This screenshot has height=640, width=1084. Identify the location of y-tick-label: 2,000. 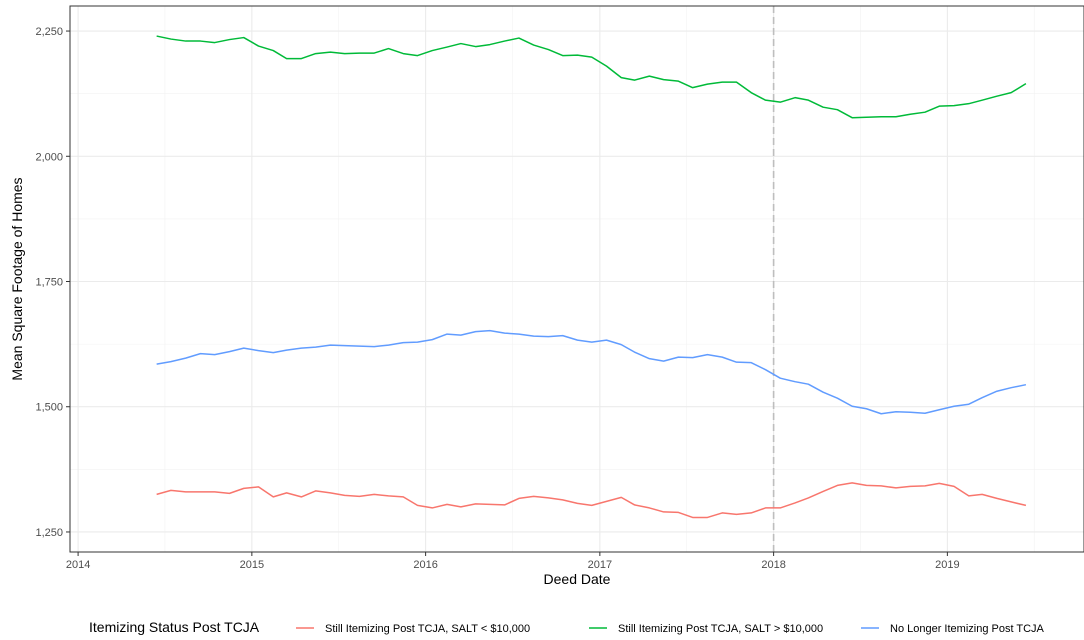
(49, 157).